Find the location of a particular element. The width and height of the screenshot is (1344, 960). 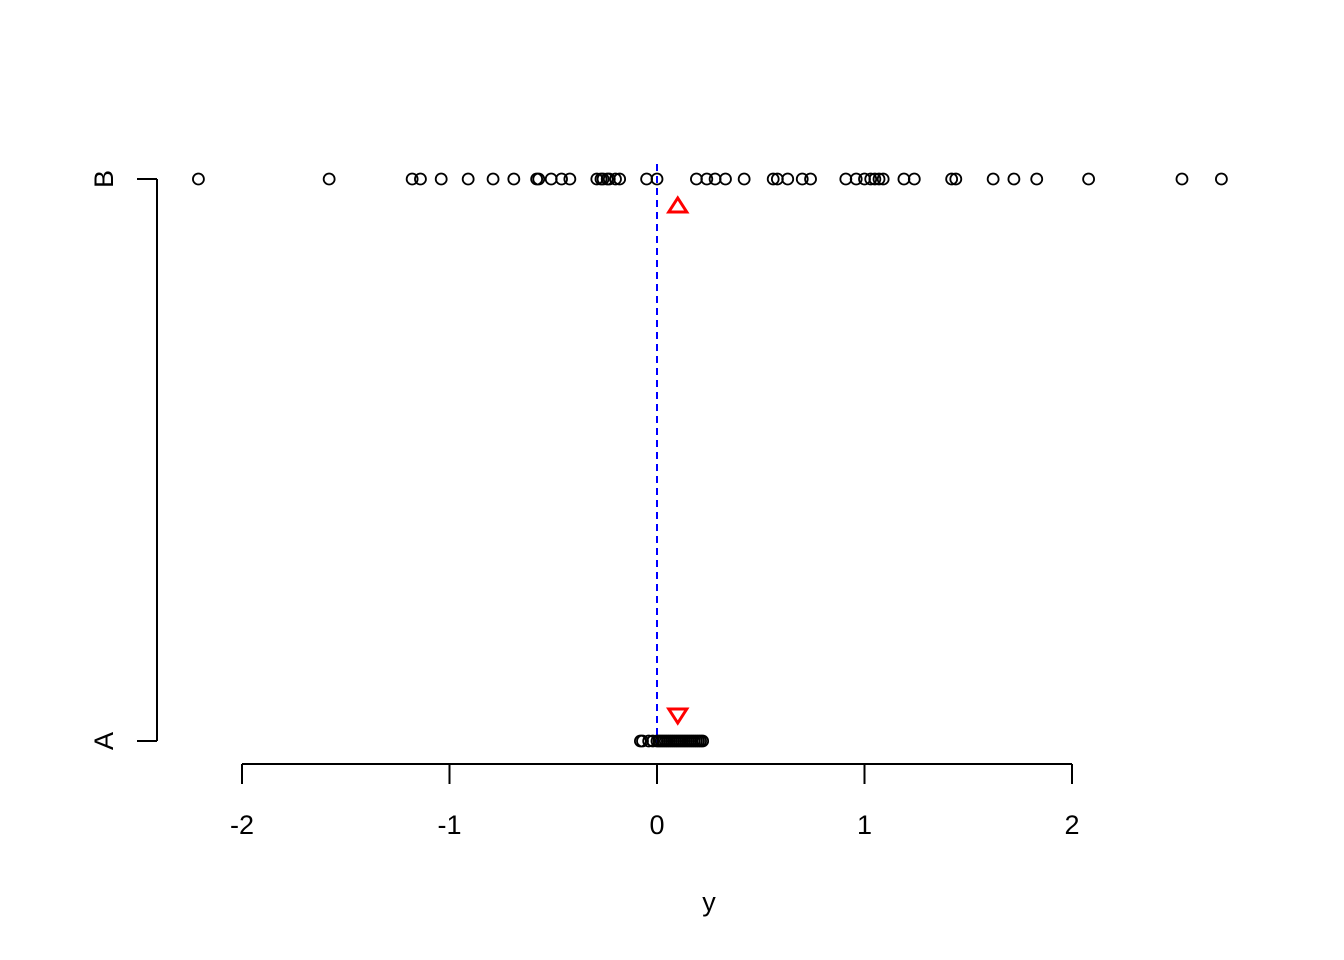

x-tick-label: 2 is located at coordinates (1071, 825).